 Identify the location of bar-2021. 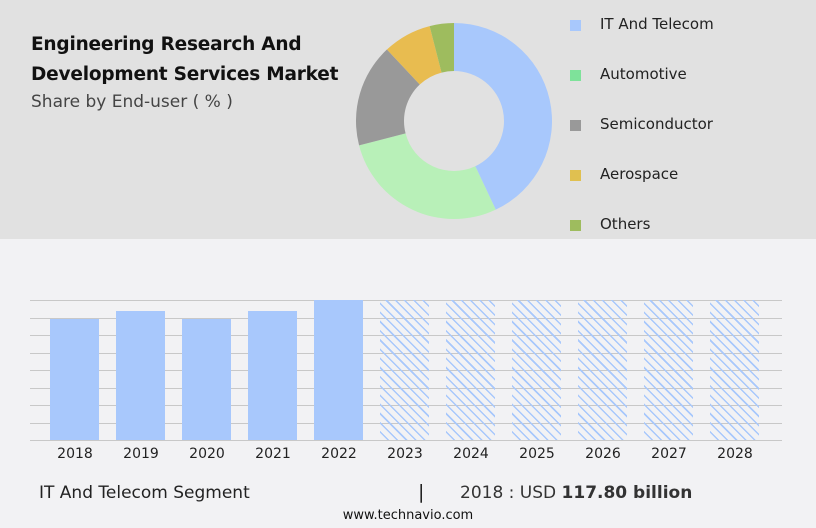
(272, 375).